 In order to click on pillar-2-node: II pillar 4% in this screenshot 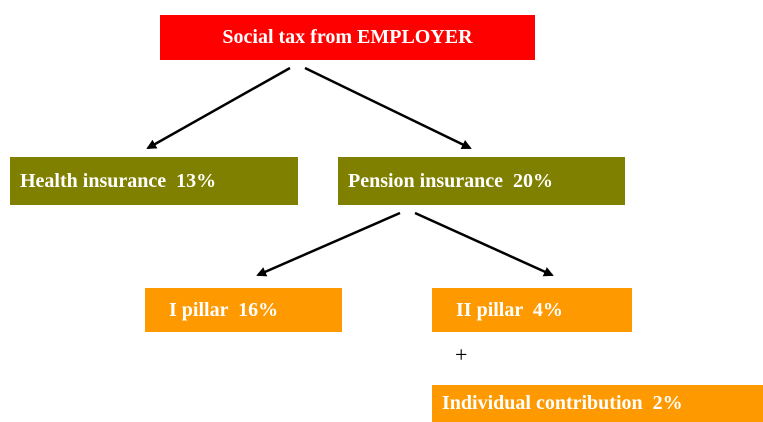, I will do `click(532, 310)`.